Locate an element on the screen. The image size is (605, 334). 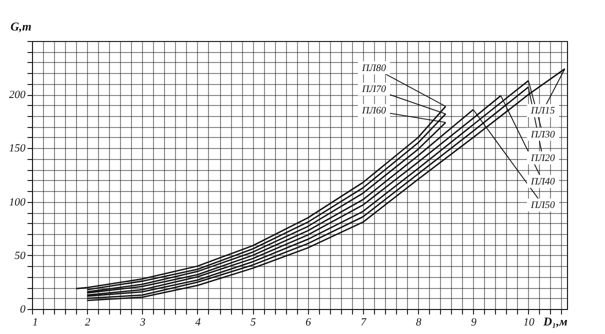
series-label: ПЛ15 is located at coordinates (542, 111).